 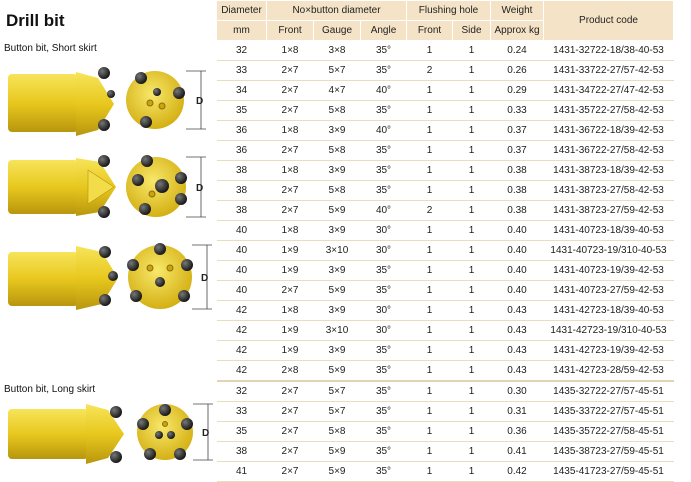 I want to click on diameter-marker-1: D, so click(x=199, y=101).